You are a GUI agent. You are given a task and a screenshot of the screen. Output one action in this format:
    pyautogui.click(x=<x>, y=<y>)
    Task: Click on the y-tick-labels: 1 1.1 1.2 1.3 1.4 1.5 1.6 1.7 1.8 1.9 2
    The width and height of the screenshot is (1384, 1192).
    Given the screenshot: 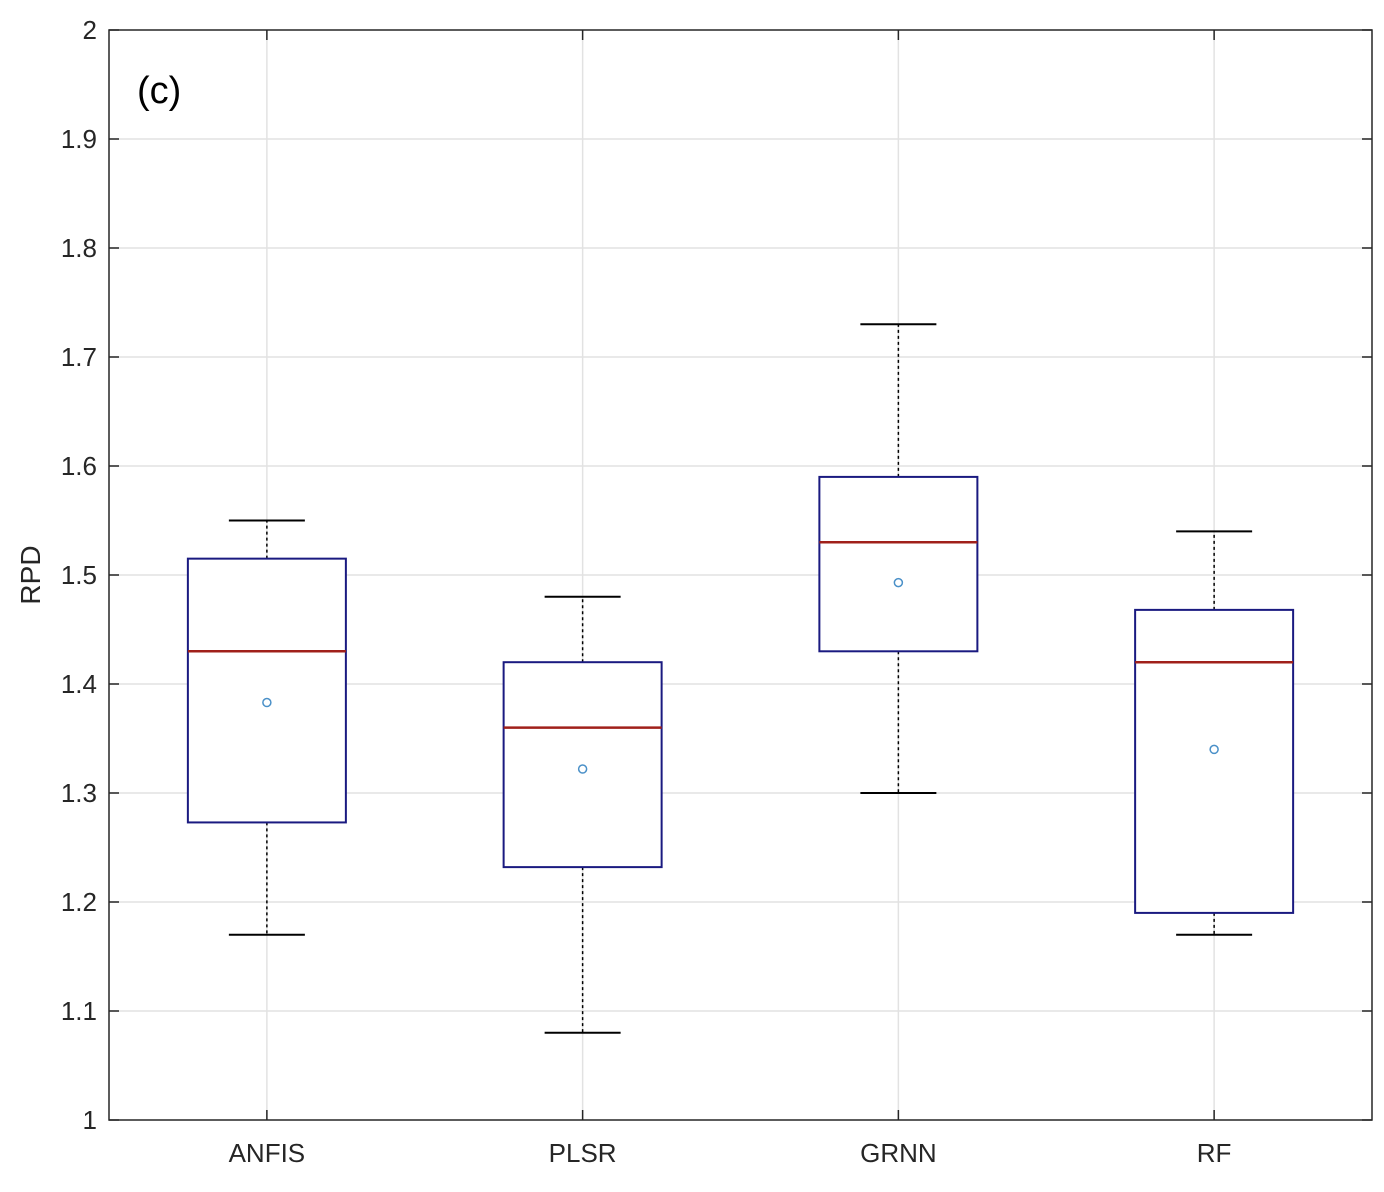 What is the action you would take?
    pyautogui.click(x=79, y=575)
    